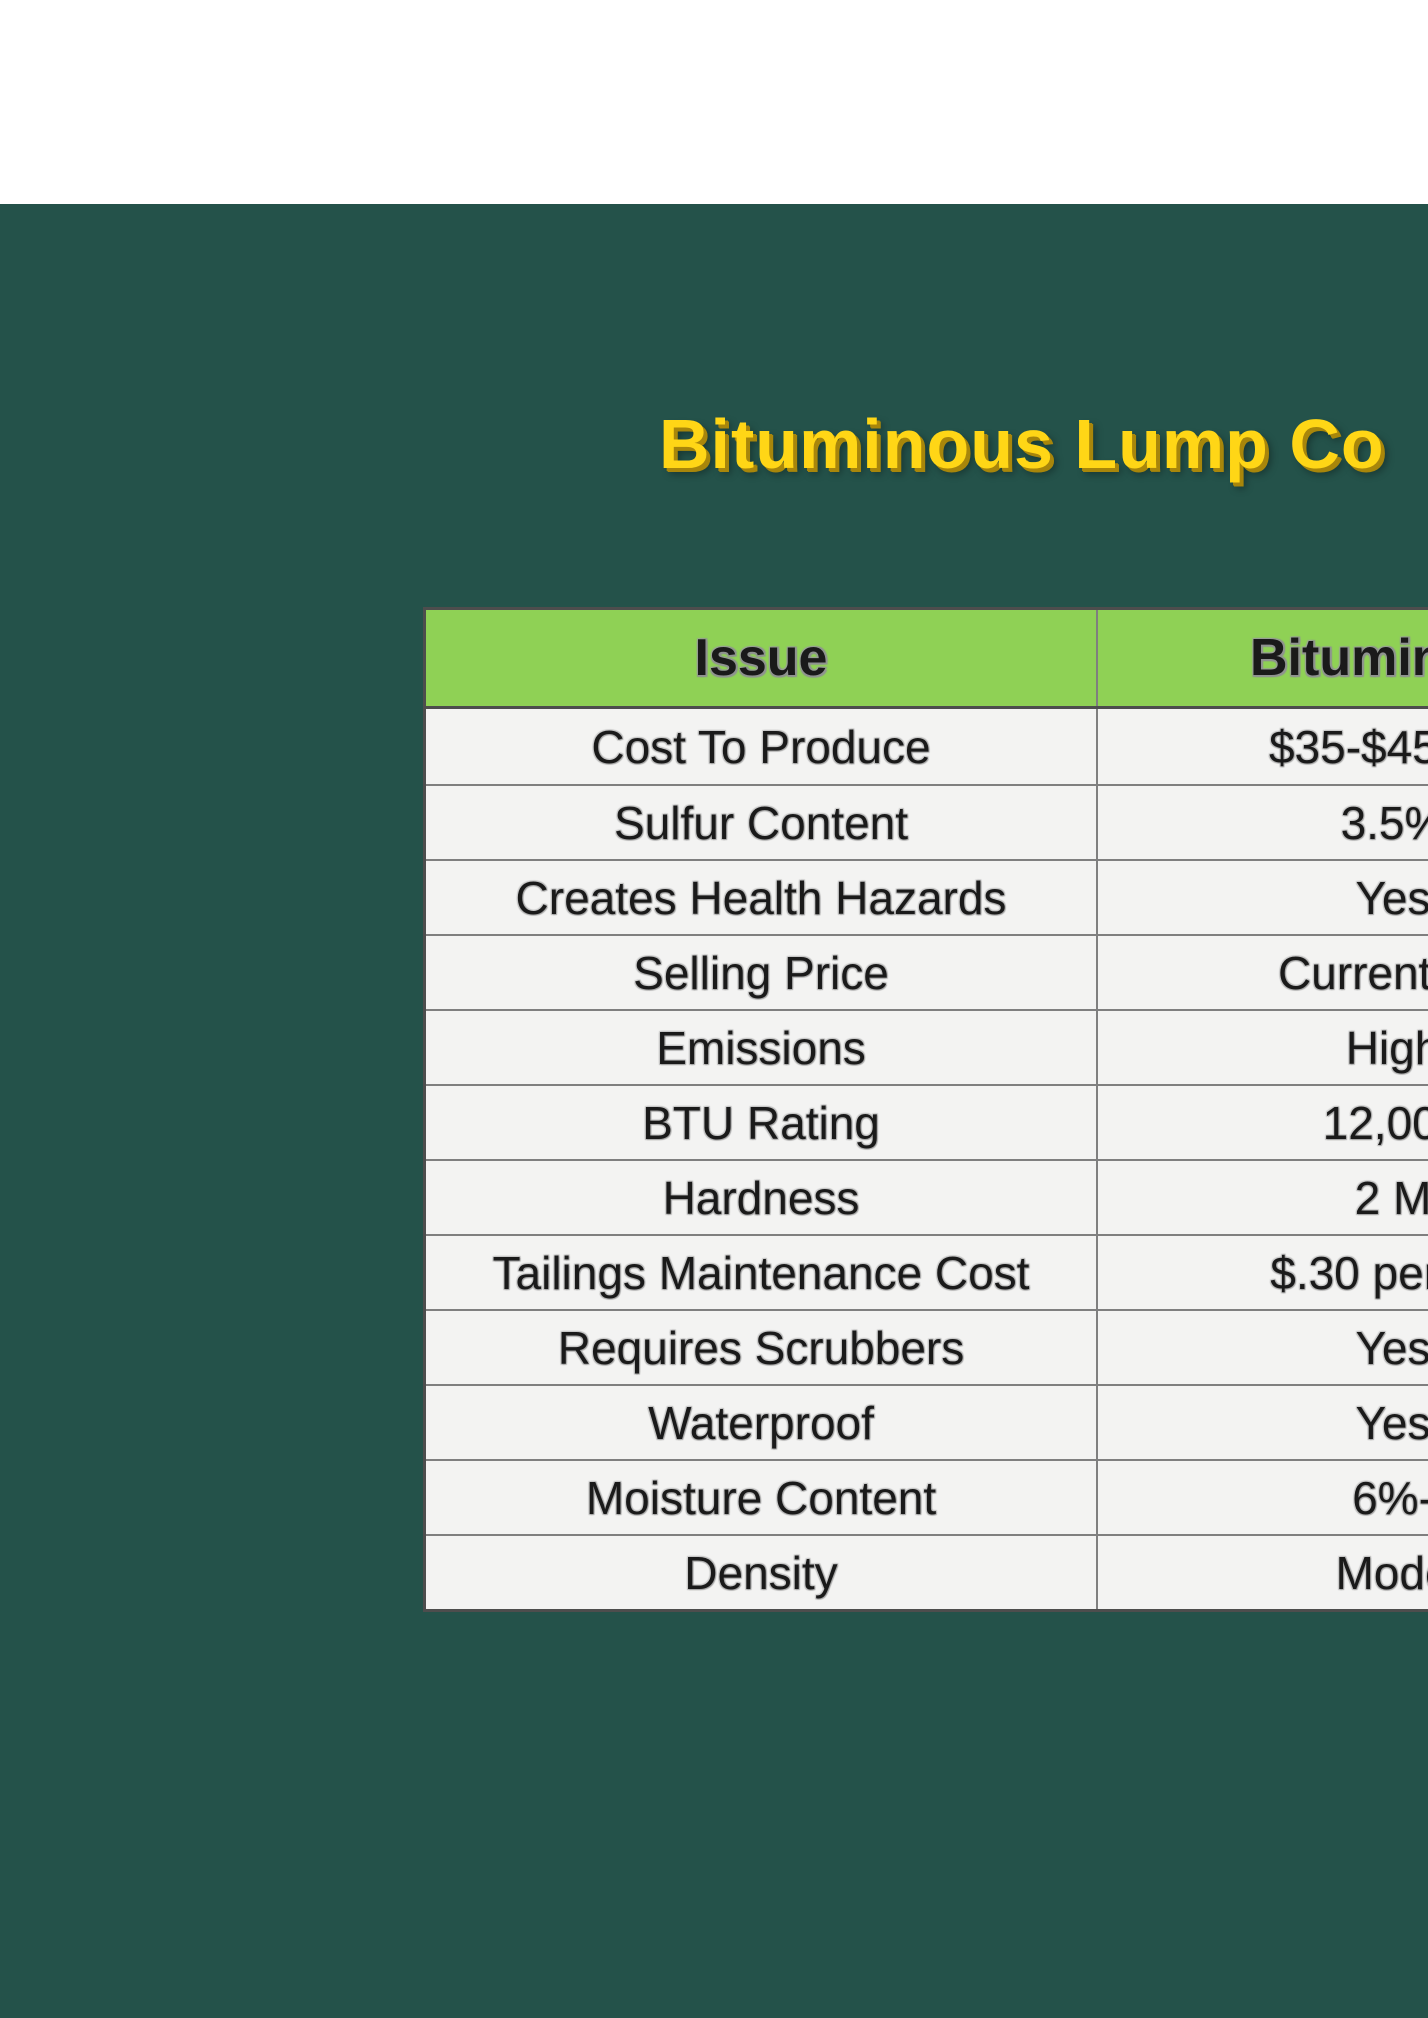 The image size is (1428, 2018). Describe the element at coordinates (1339, 658) in the screenshot. I see `header-cell-bituminous: Bituminous` at that location.